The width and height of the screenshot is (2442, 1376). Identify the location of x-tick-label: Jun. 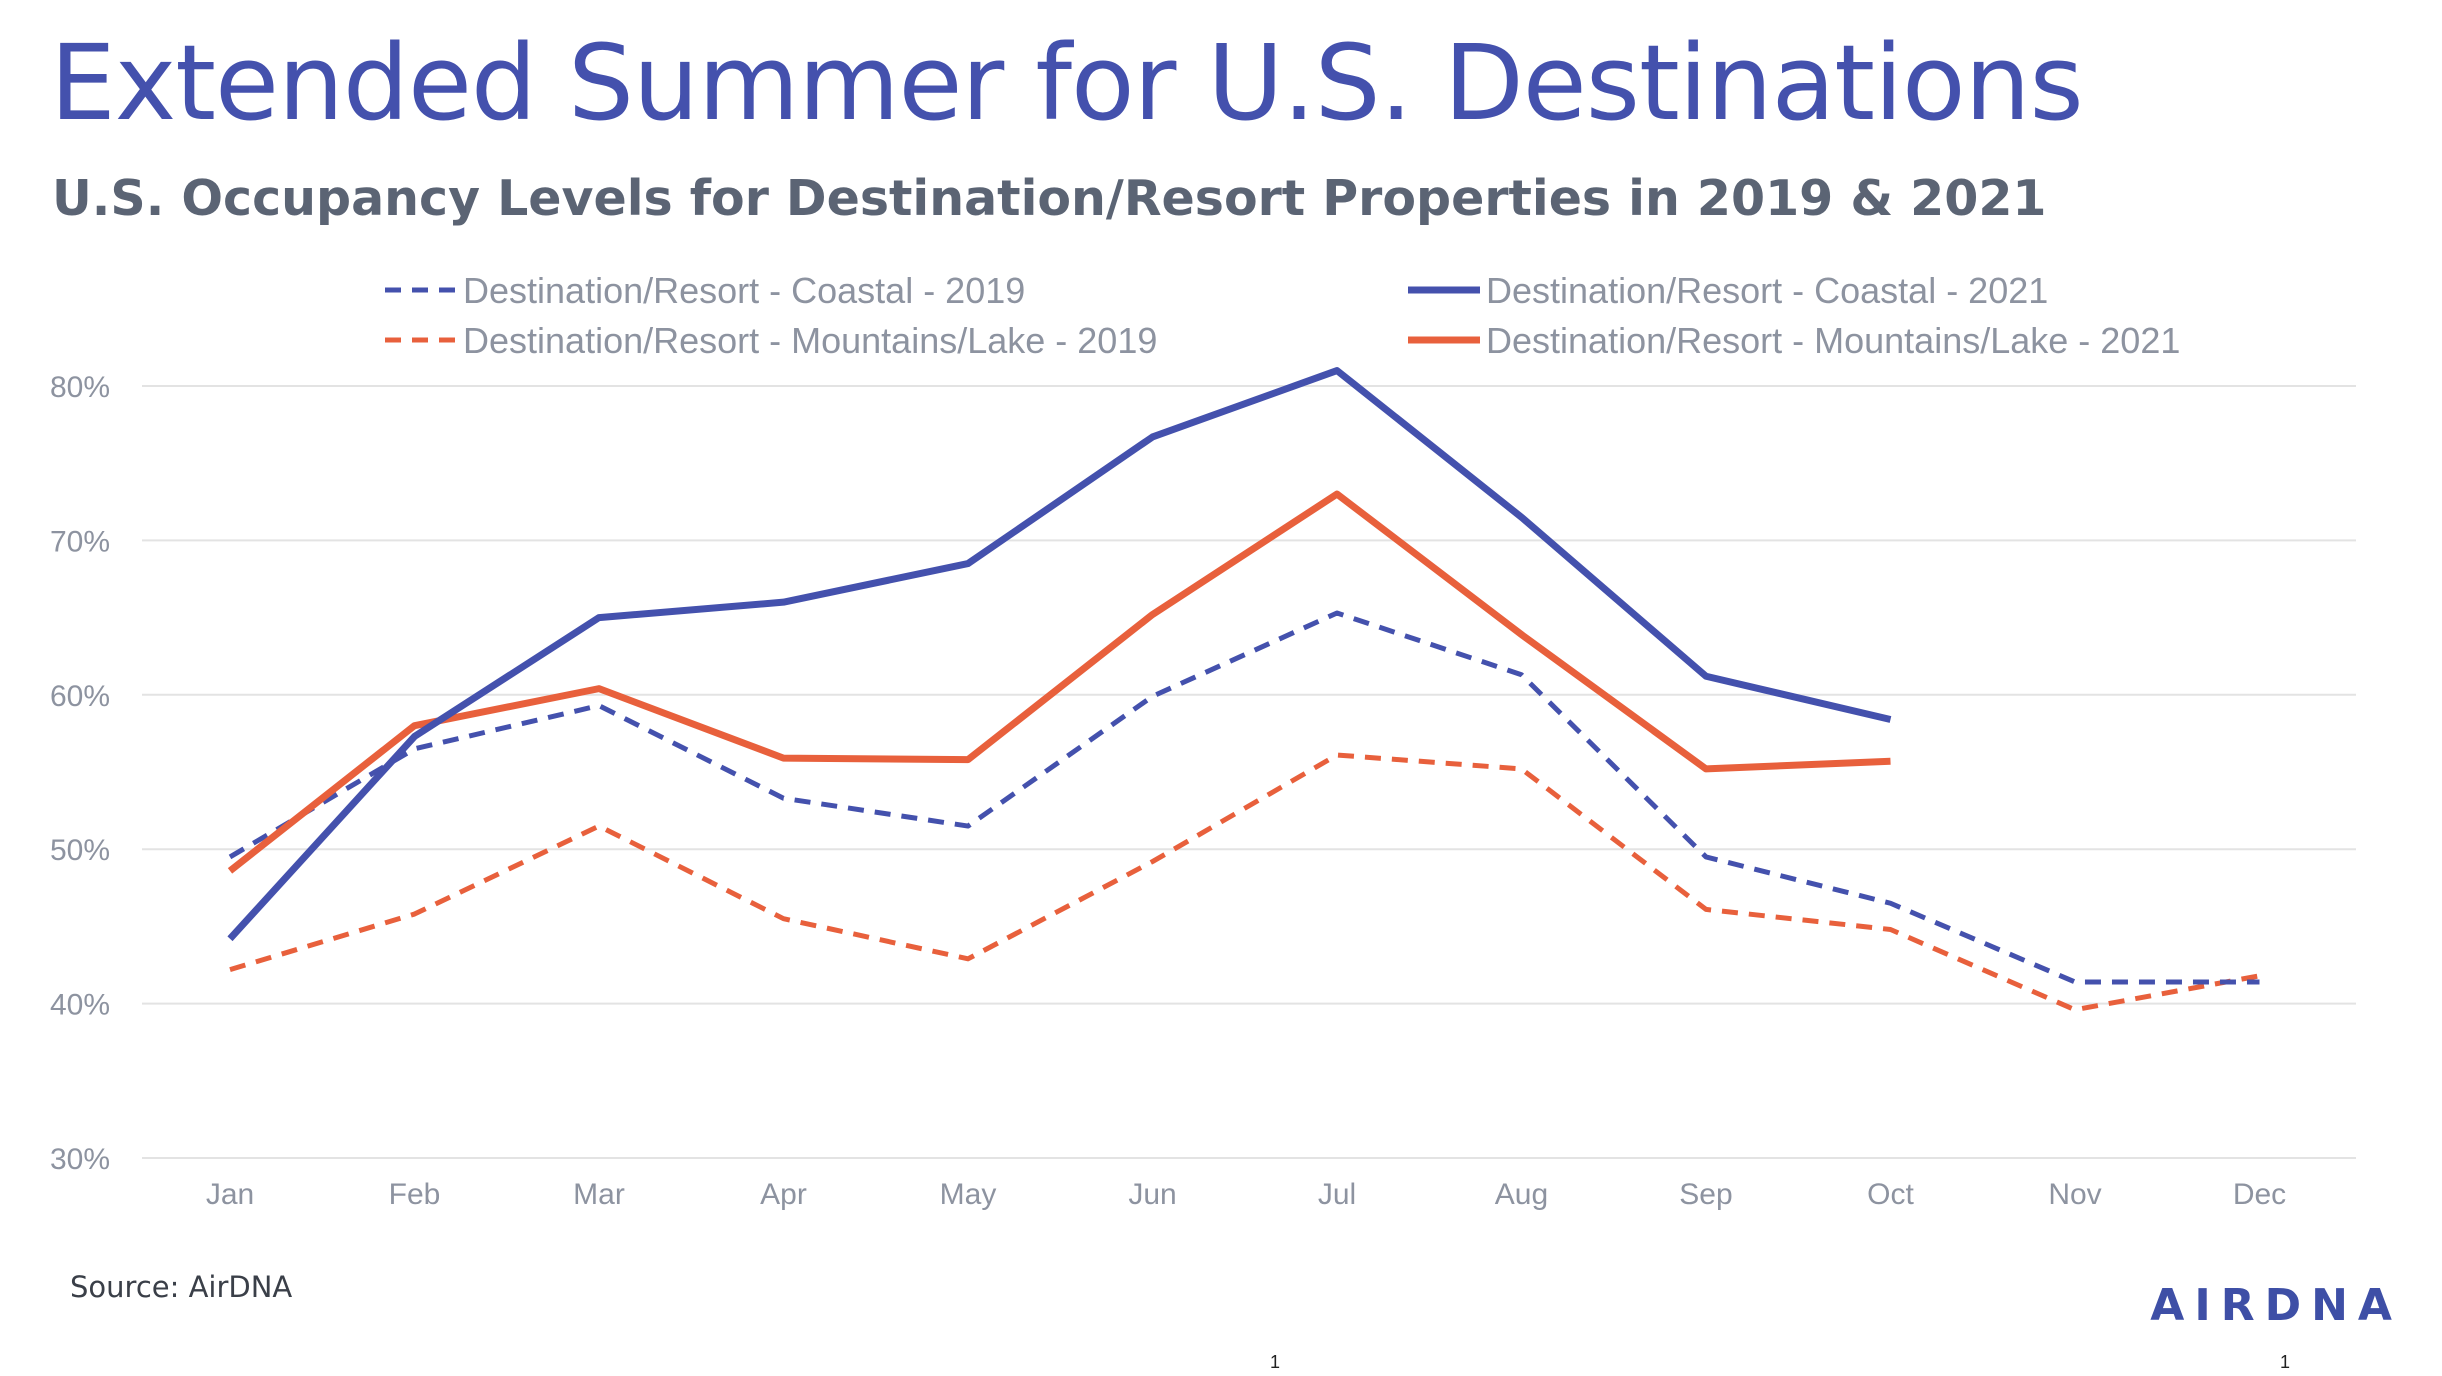
(1152, 1194).